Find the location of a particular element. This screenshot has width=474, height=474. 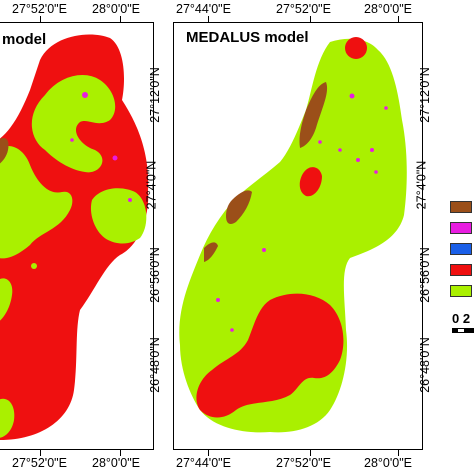

left-green-patch-mid is located at coordinates (36, 202).